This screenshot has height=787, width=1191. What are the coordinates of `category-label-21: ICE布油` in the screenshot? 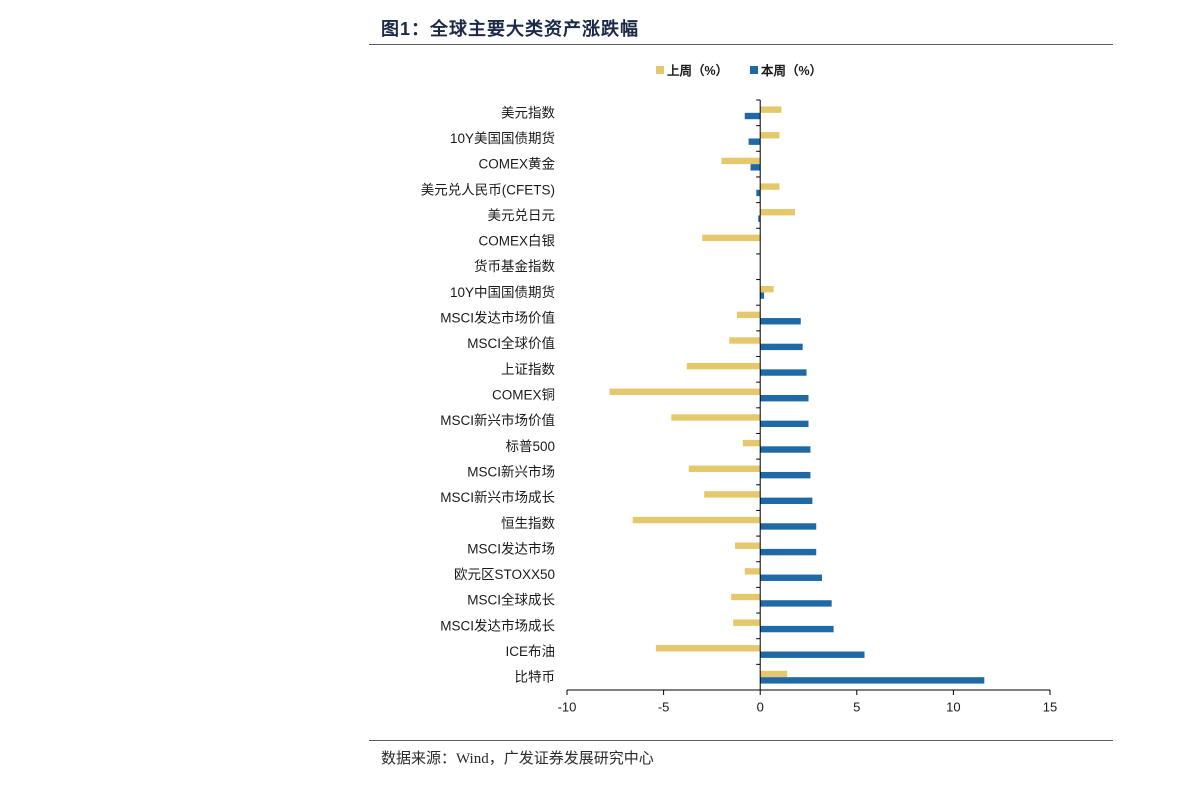 It's located at (530, 651).